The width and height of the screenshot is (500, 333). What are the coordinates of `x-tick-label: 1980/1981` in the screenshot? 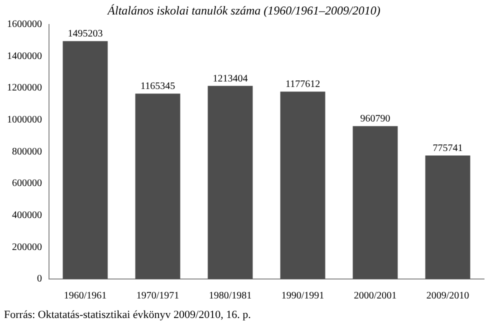 It's located at (230, 296).